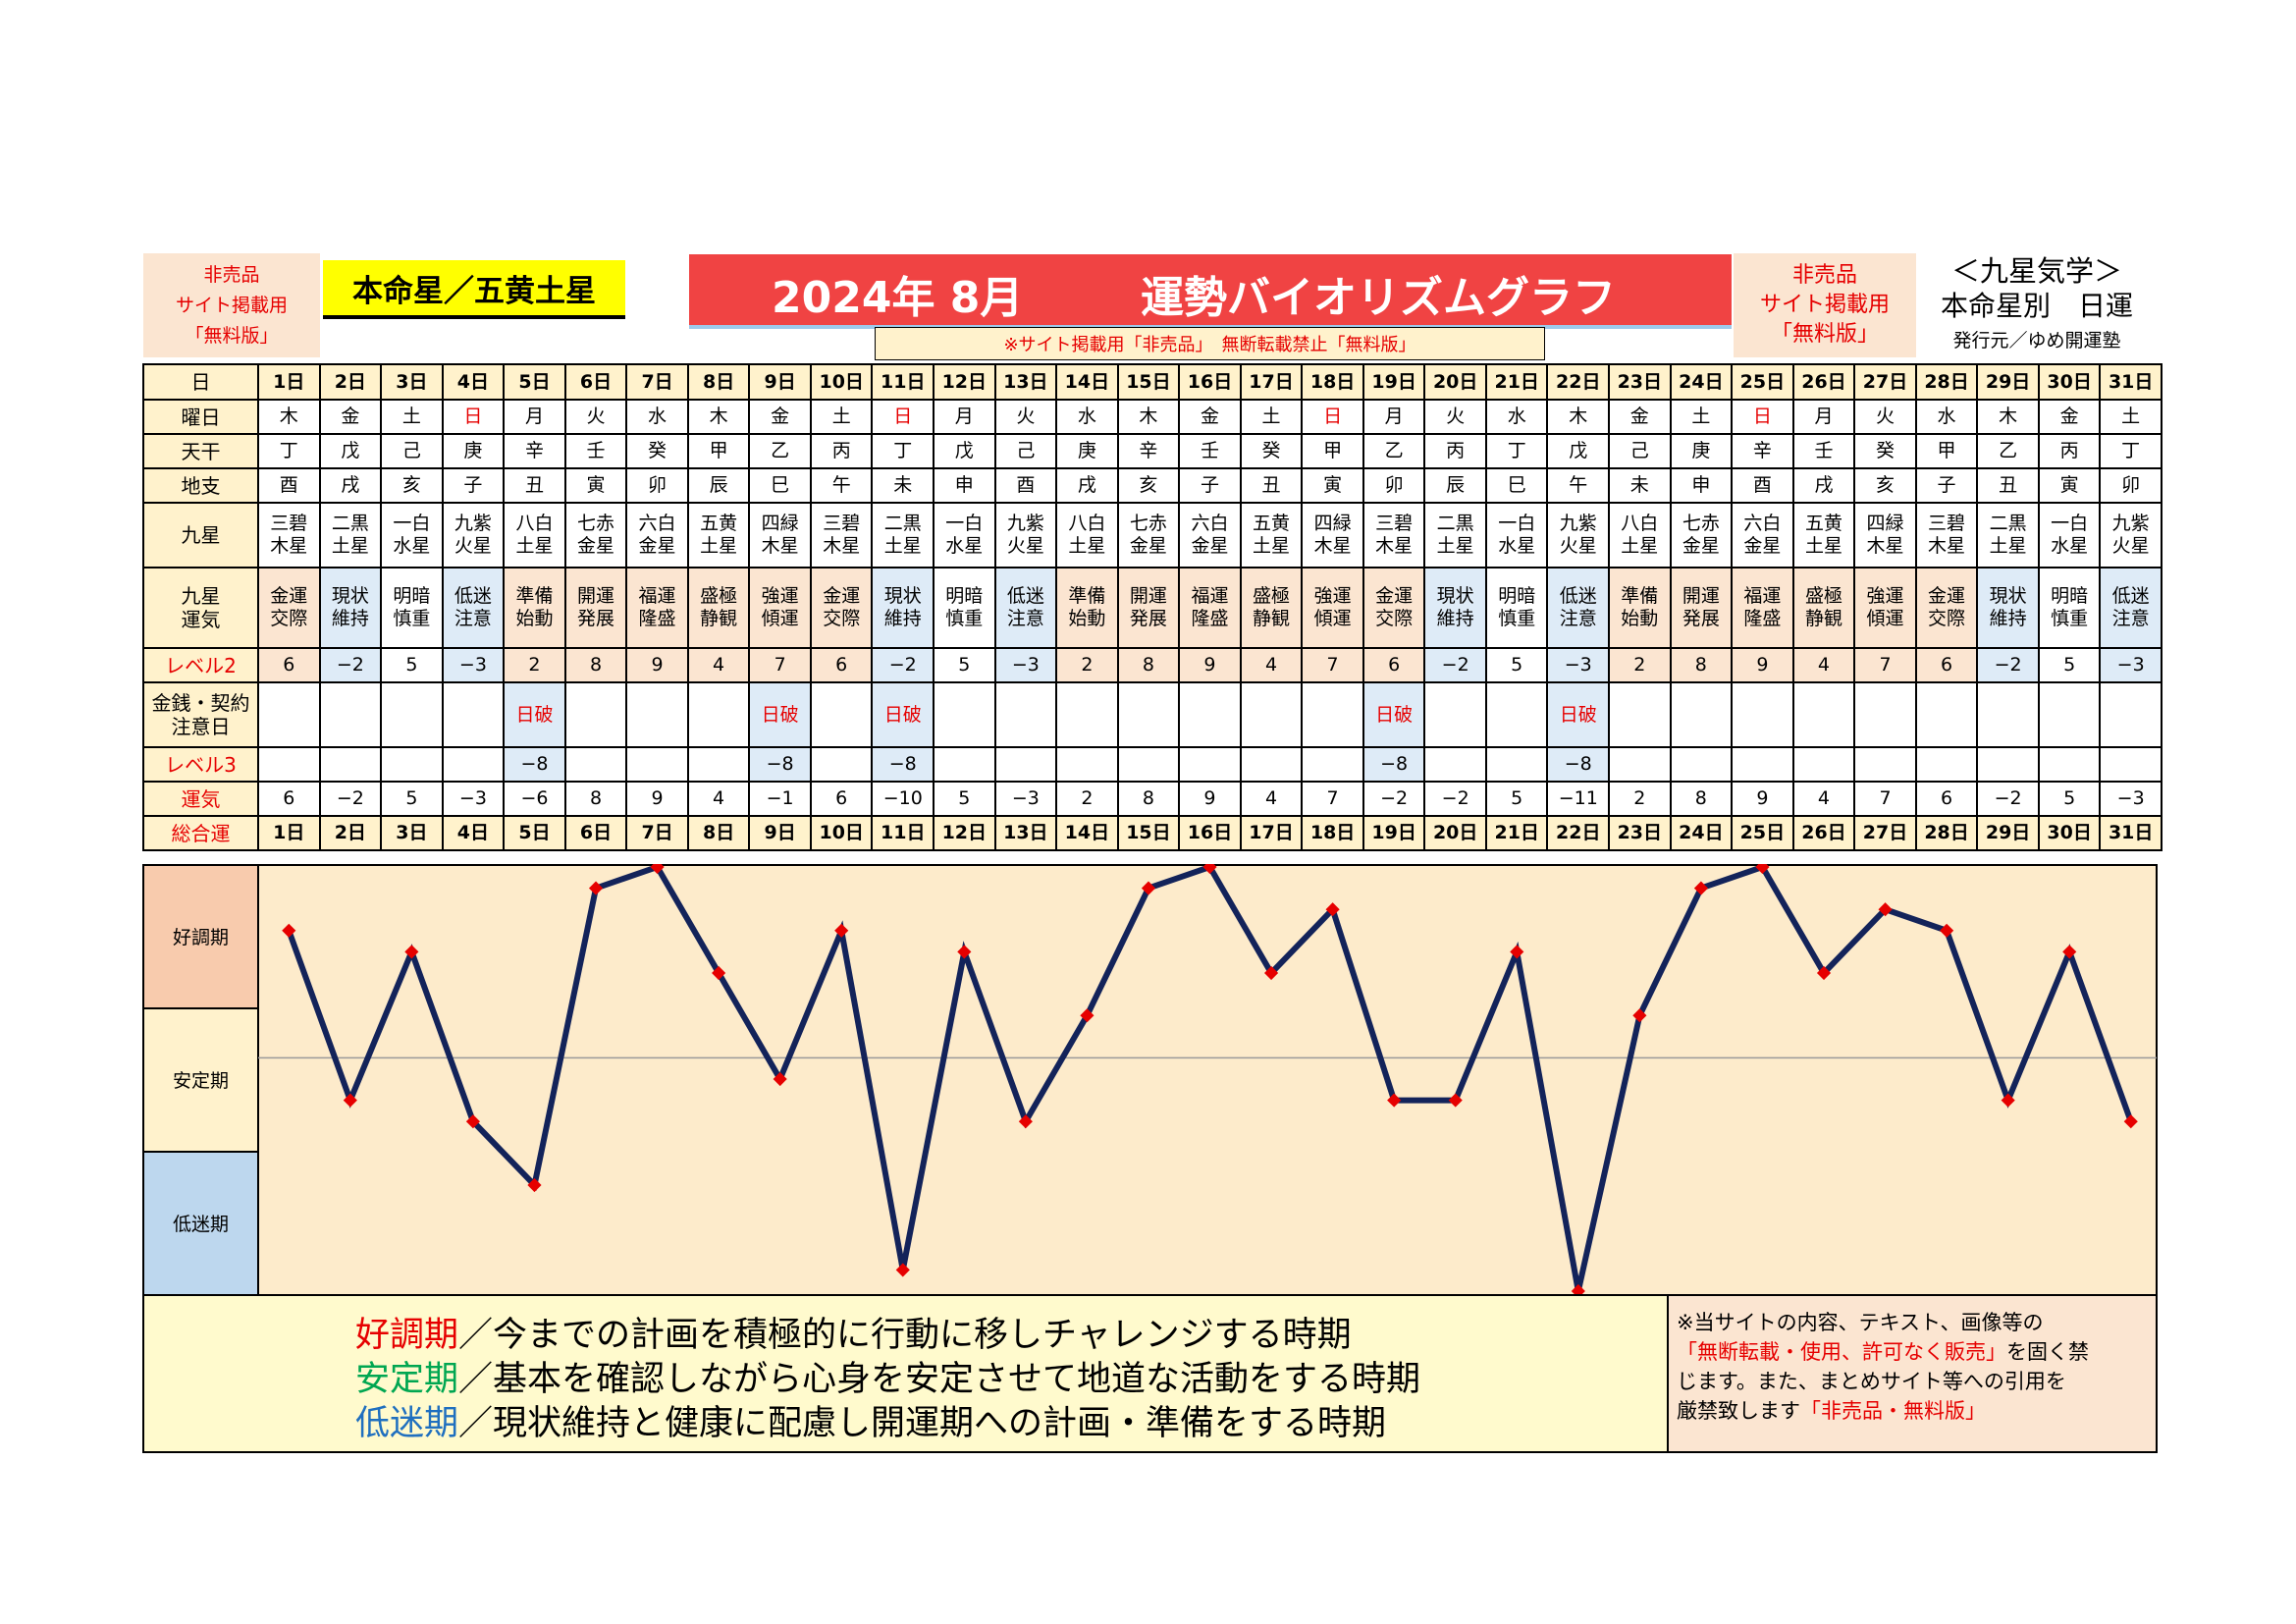 Image resolution: width=2296 pixels, height=1624 pixels. What do you see at coordinates (780, 451) in the screenshot?
I see `cell-text: 乙` at bounding box center [780, 451].